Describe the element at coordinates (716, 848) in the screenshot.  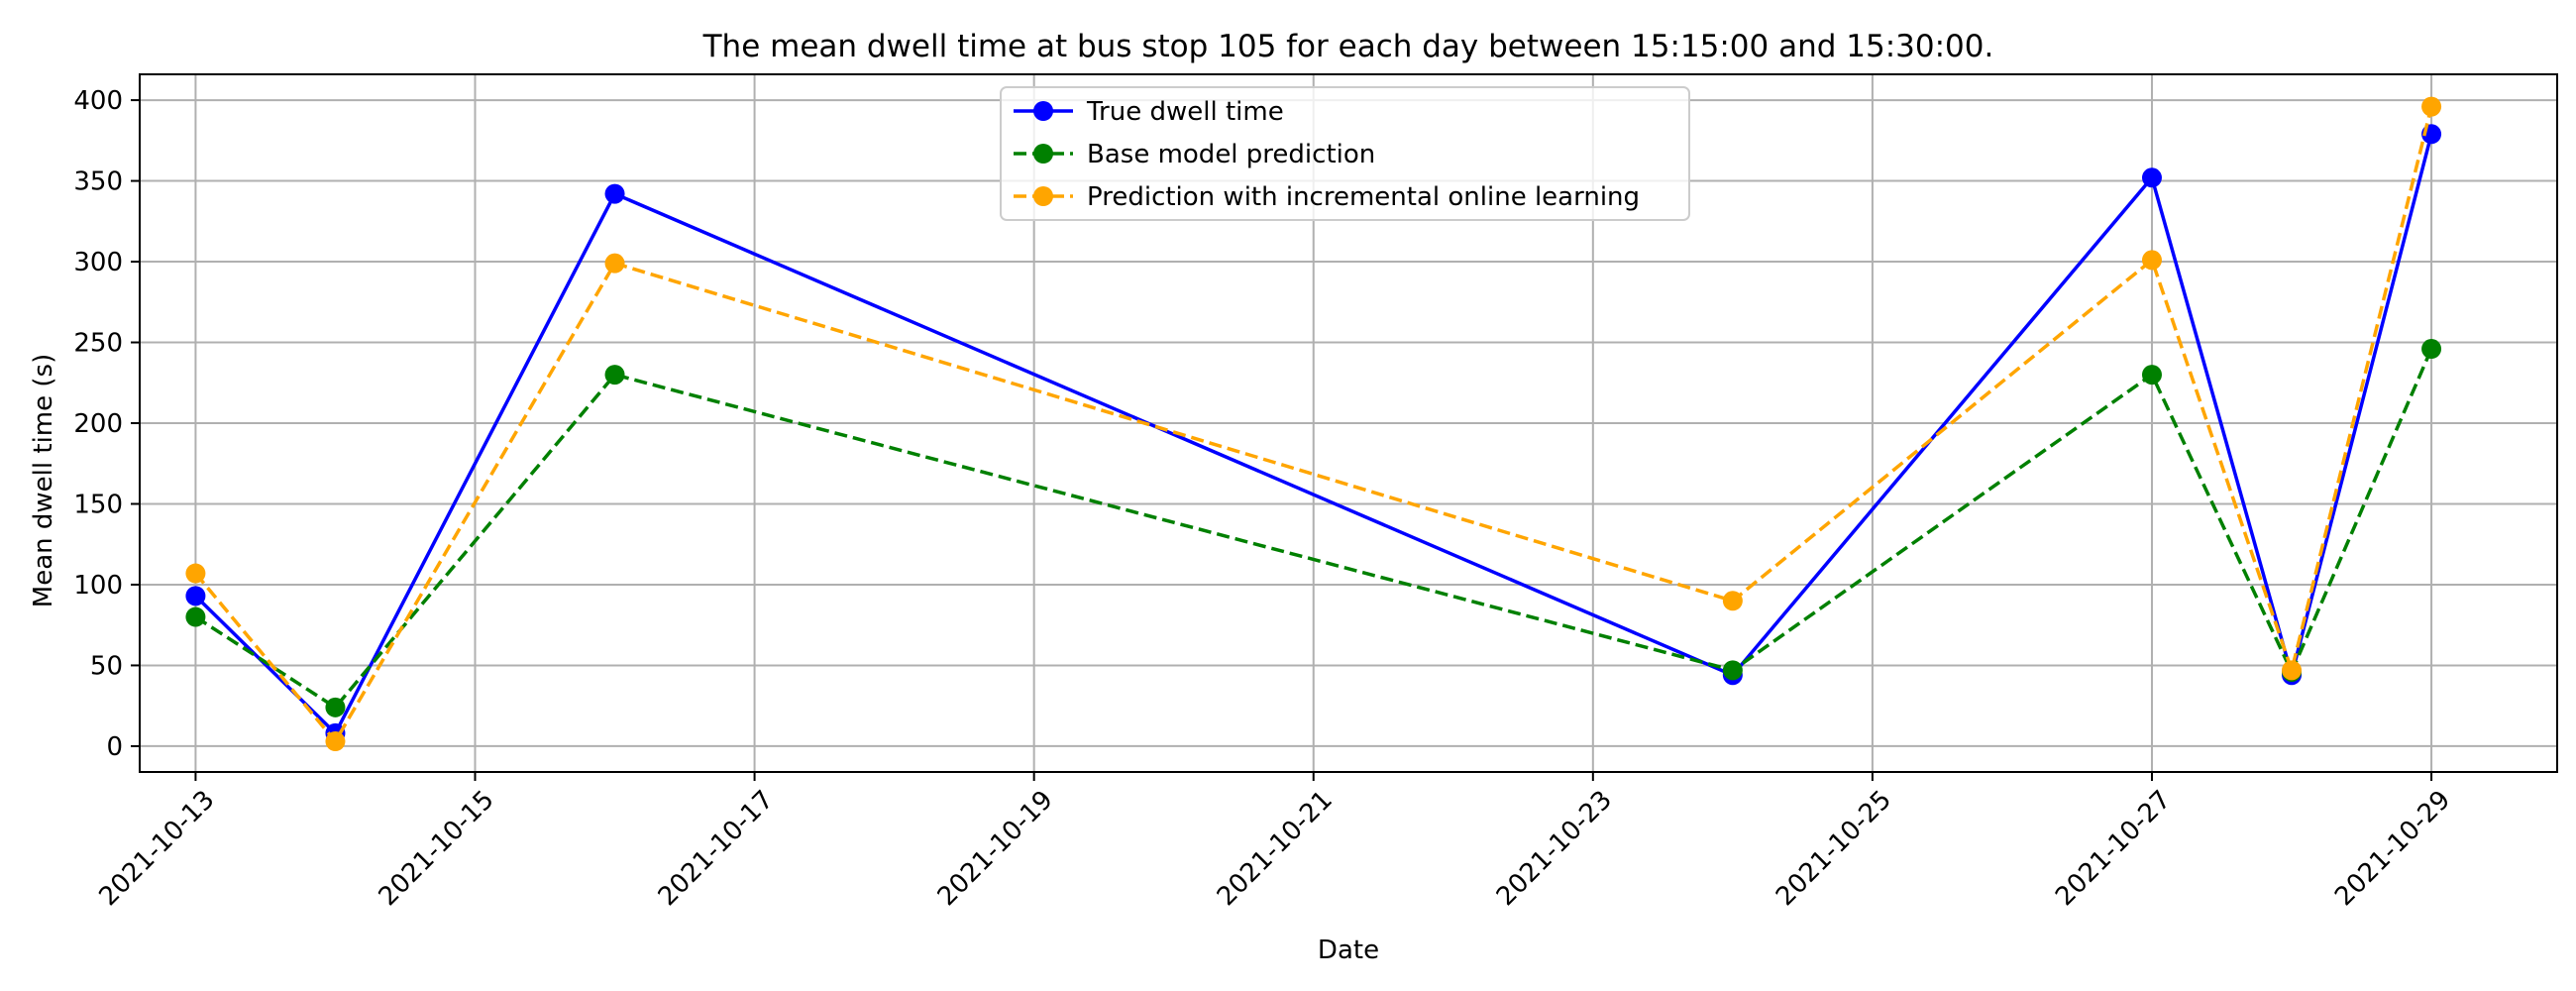
I see `x-tick-label: 2021-10-17` at that location.